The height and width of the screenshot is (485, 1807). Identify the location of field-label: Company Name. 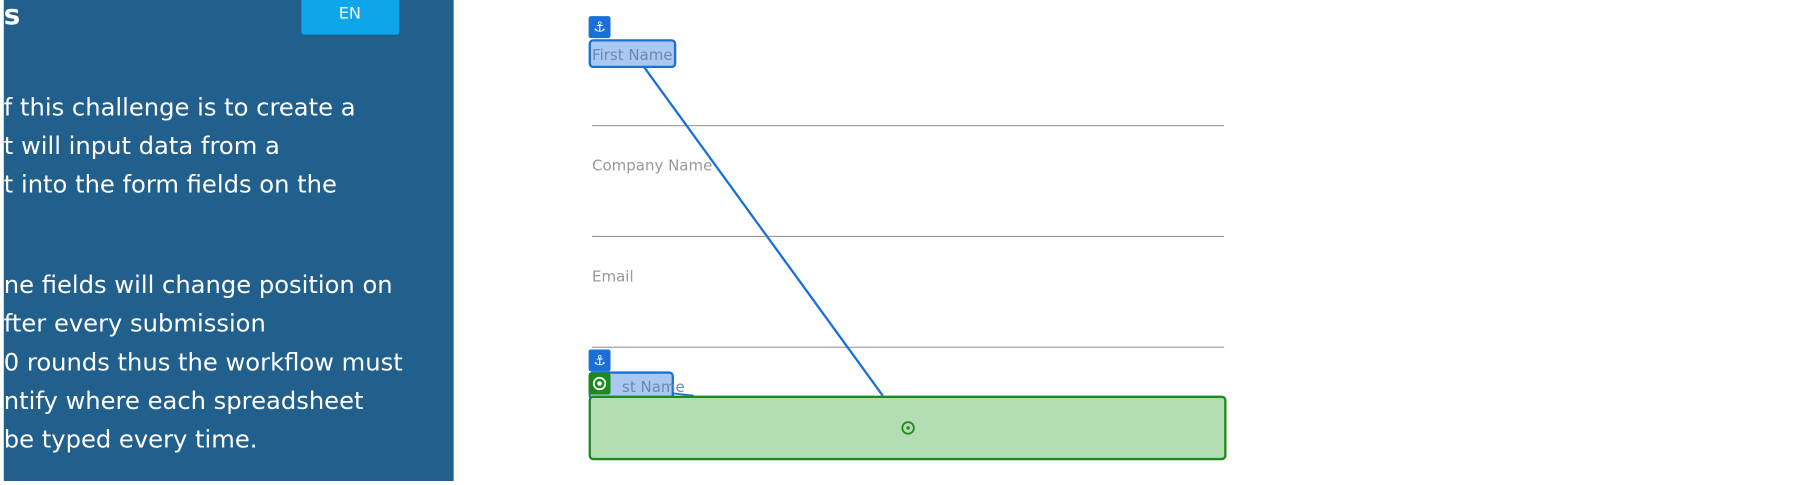
(652, 166).